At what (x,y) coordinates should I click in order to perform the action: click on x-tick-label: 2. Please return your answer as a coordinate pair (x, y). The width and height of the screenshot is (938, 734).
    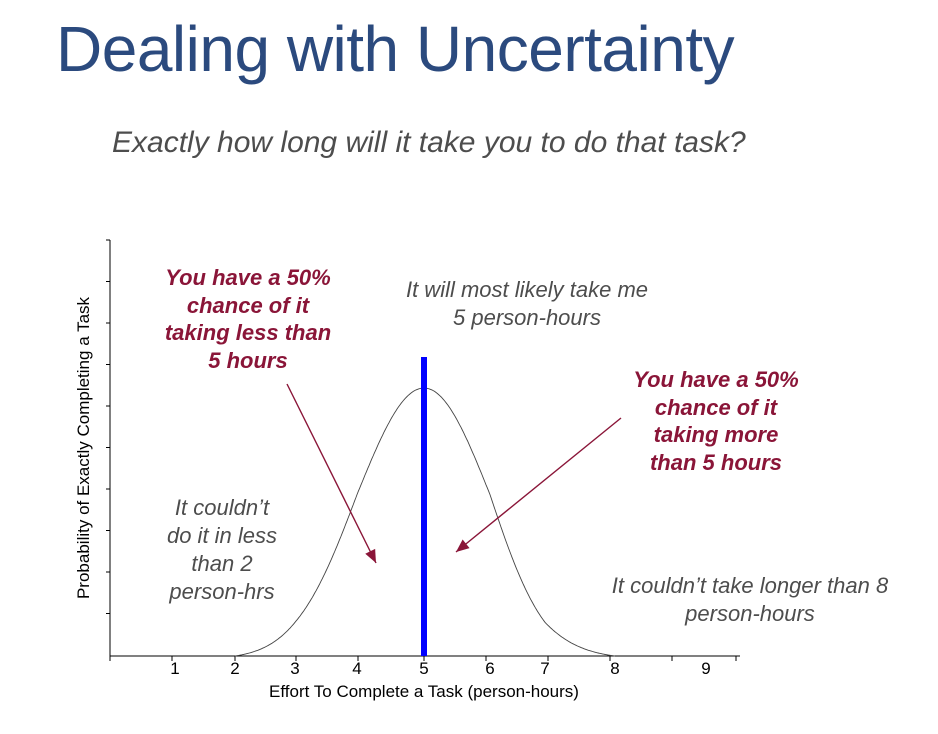
    Looking at the image, I should click on (234, 668).